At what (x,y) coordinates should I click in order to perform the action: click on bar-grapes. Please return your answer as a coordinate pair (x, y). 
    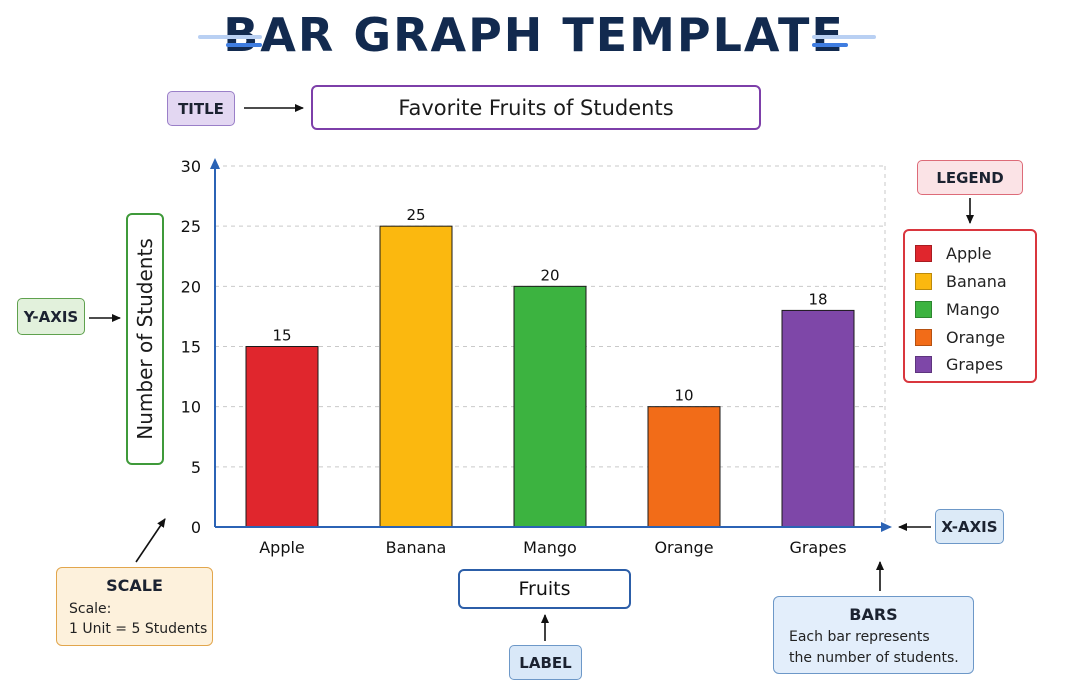
    Looking at the image, I should click on (818, 418).